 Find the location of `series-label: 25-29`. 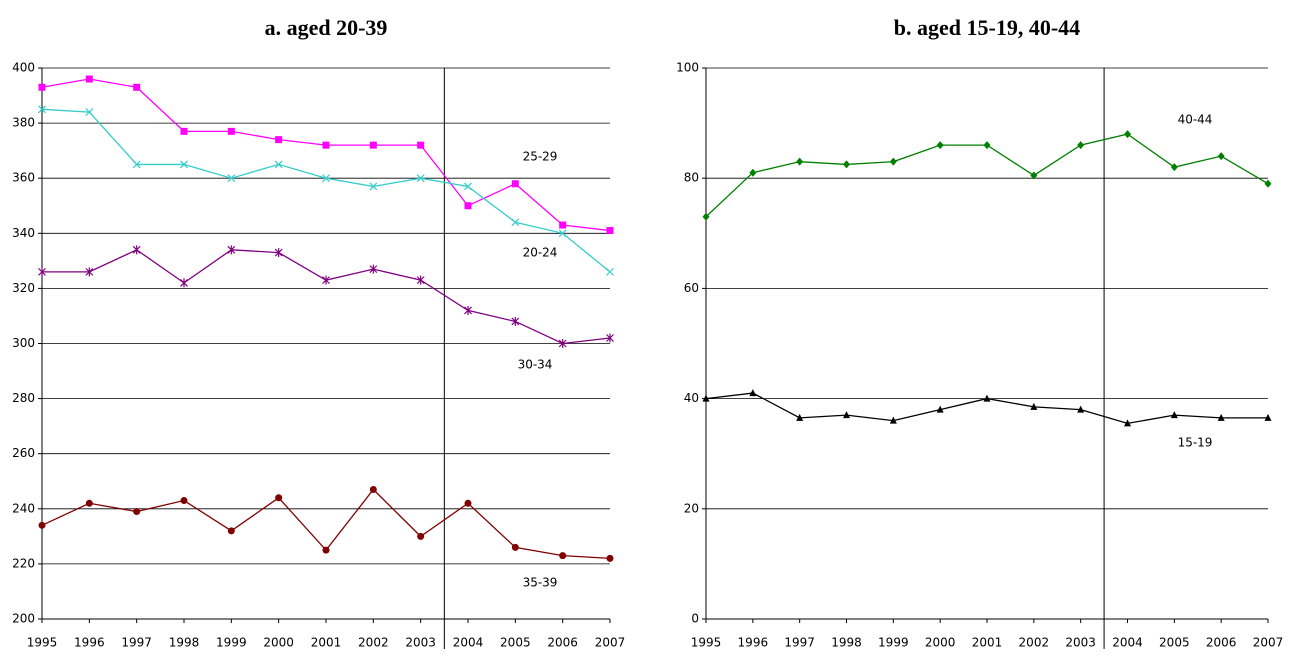

series-label: 25-29 is located at coordinates (540, 157).